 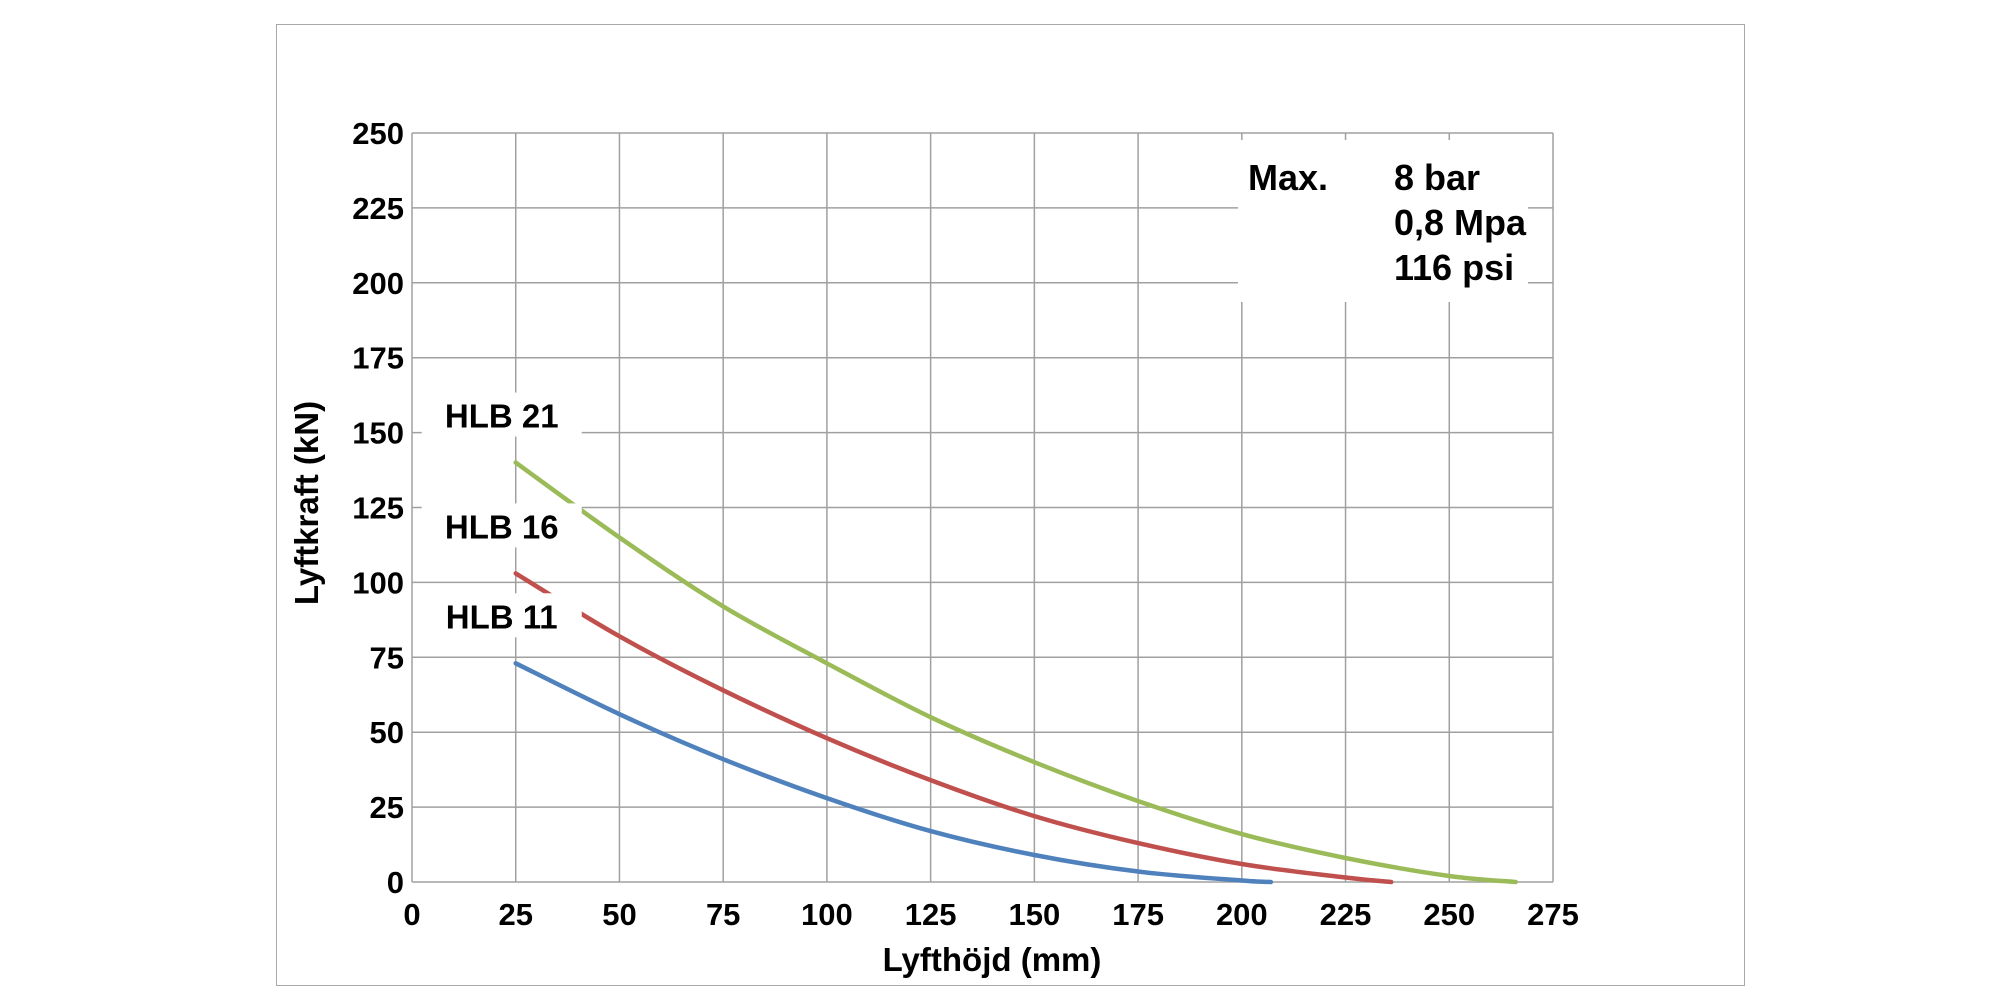 I want to click on y-tick-label: 175, so click(x=378, y=358).